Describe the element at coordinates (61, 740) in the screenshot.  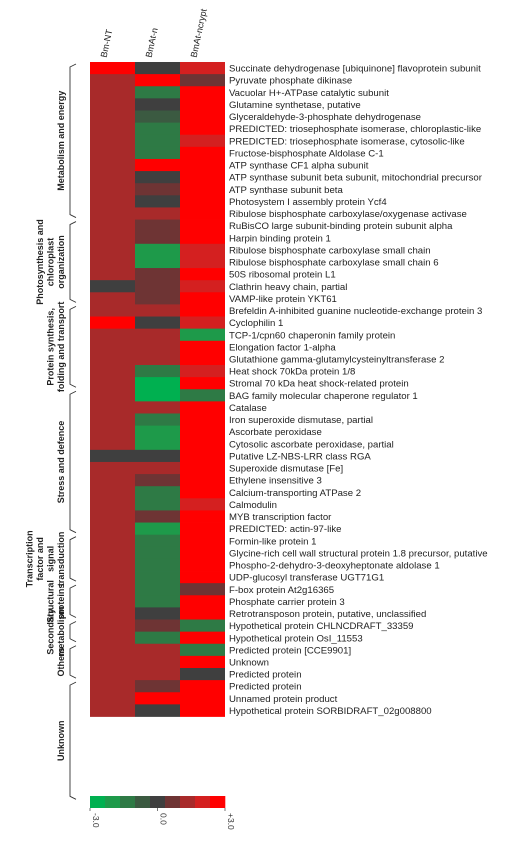
I see `group-label: Unknown` at that location.